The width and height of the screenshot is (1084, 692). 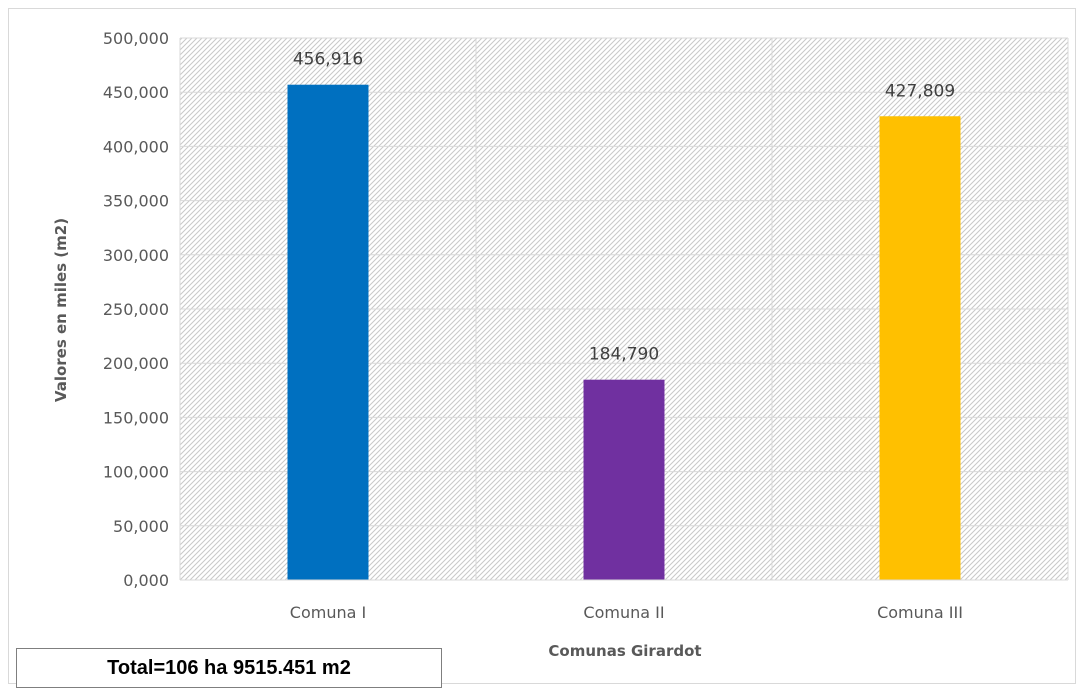 What do you see at coordinates (136, 146) in the screenshot?
I see `y-tick-label: 400,000` at bounding box center [136, 146].